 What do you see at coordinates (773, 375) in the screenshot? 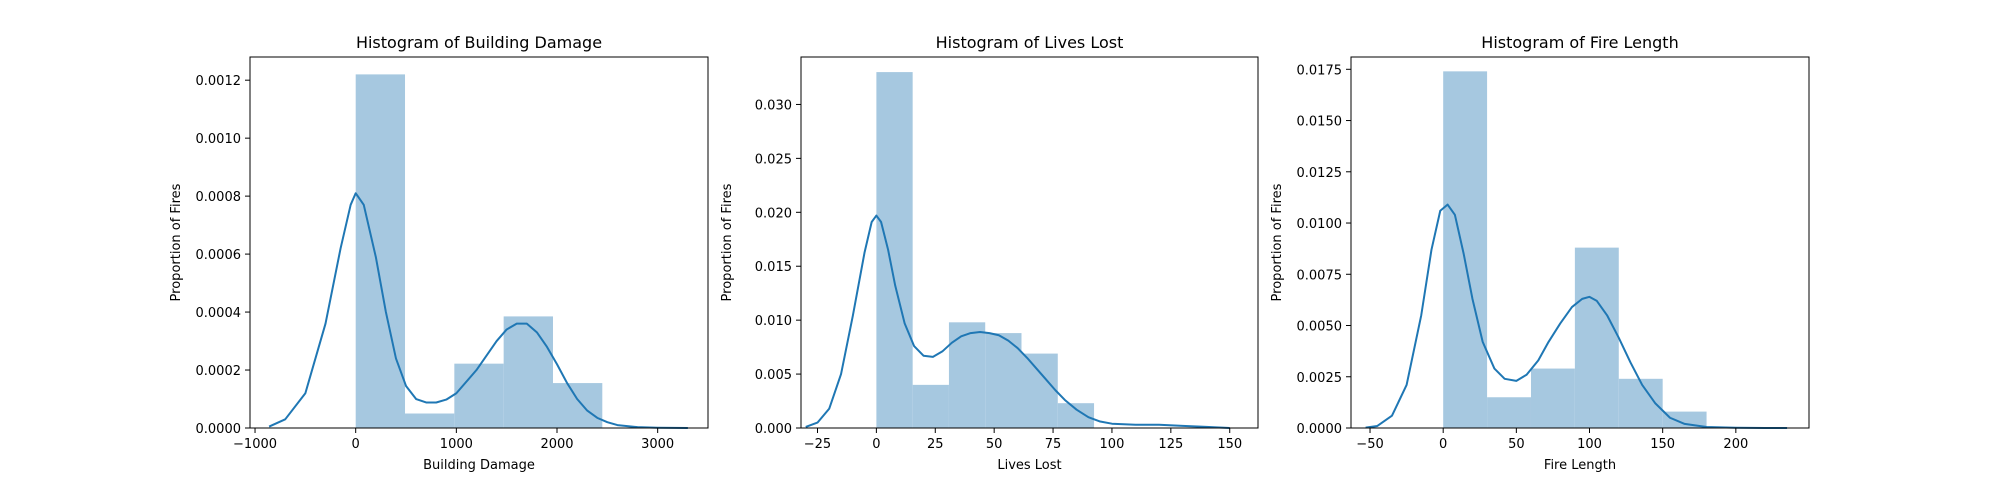
I see `y-tick-label: 0.005` at bounding box center [773, 375].